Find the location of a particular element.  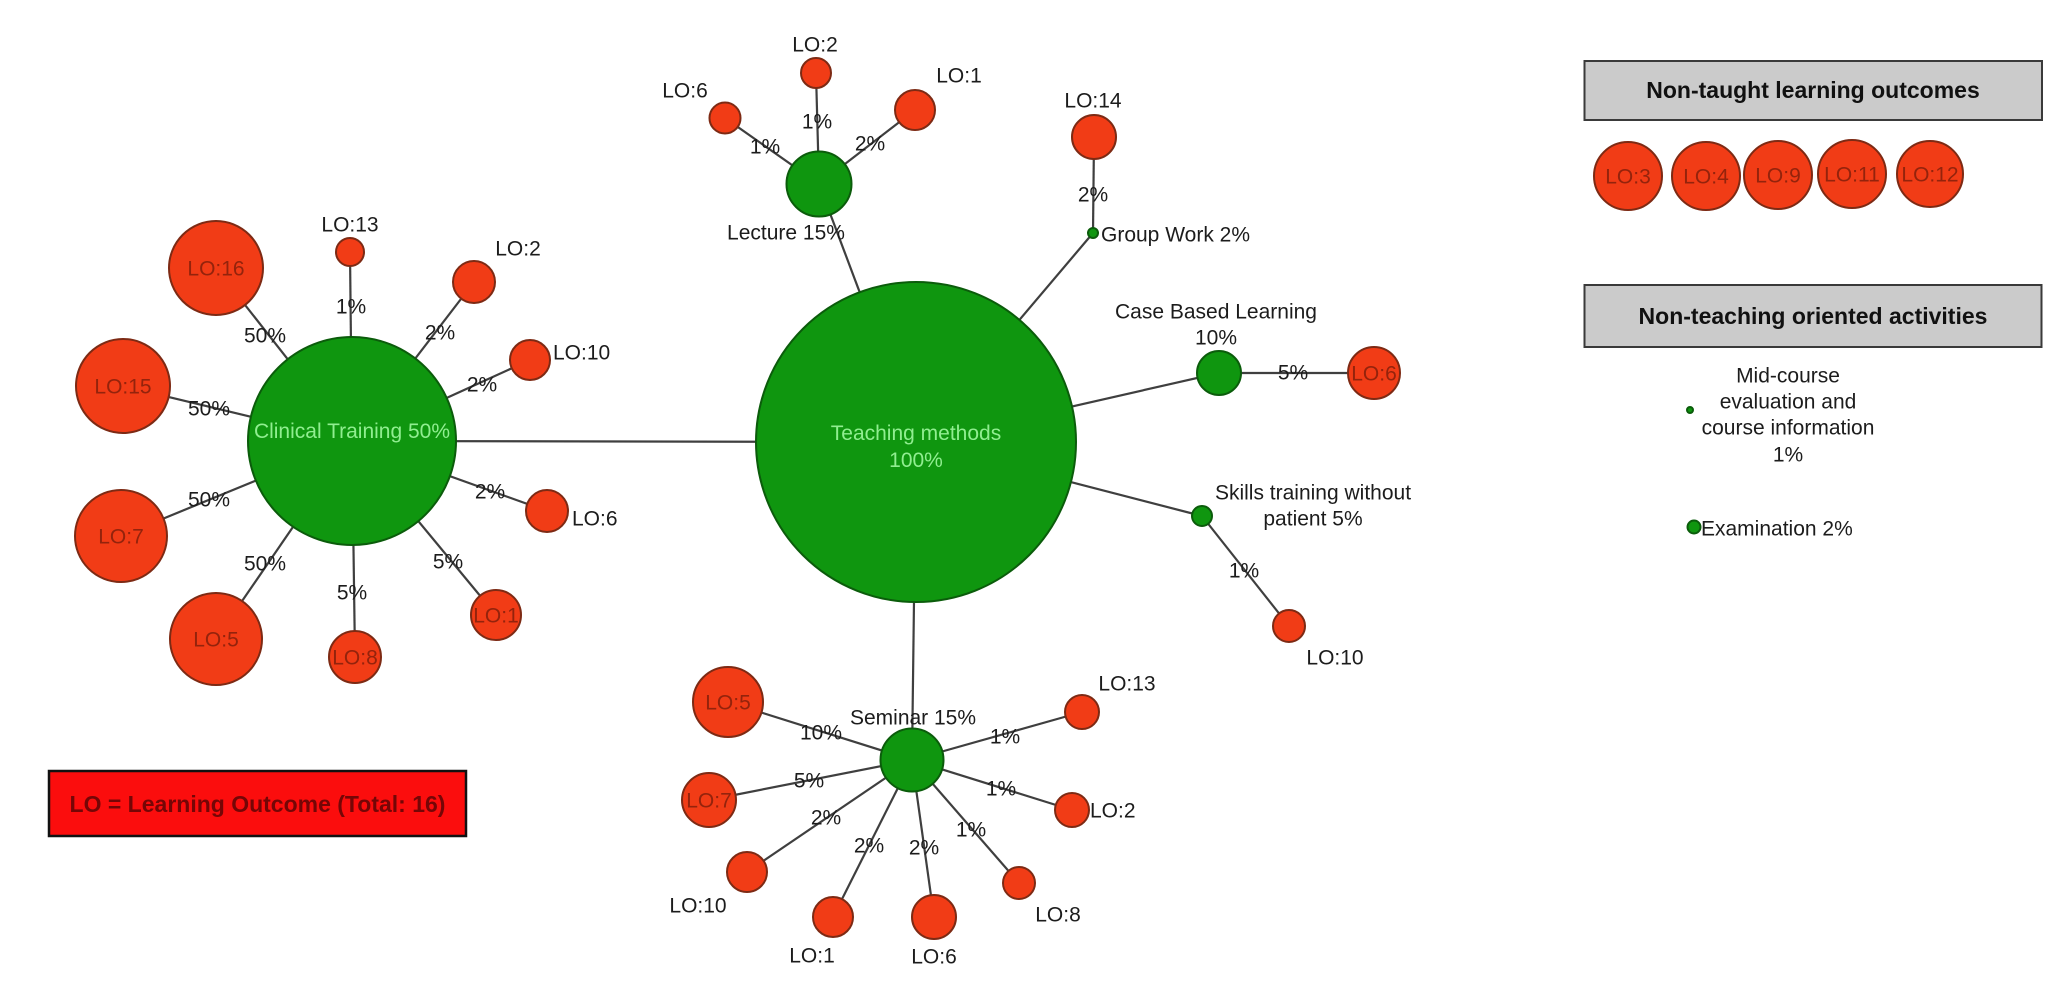

svg-text: evaluation and is located at coordinates (1788, 401).